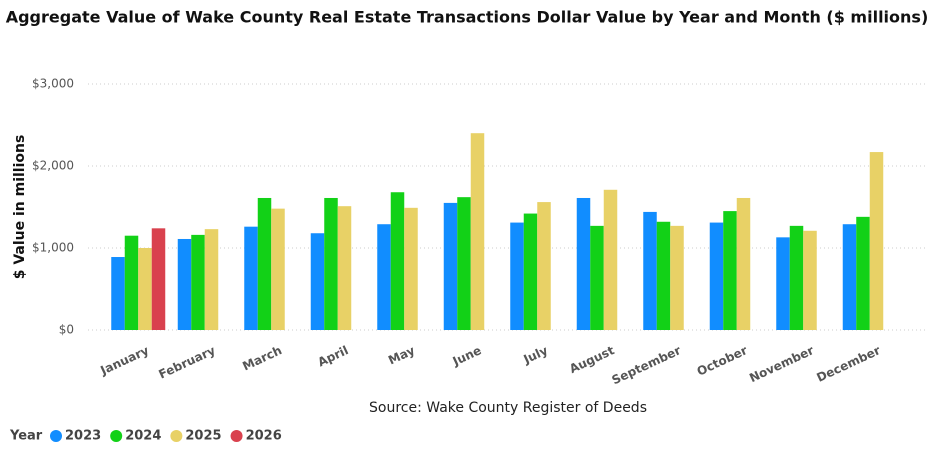 The width and height of the screenshot is (935, 456). I want to click on x-tick-label: July, so click(536, 355).